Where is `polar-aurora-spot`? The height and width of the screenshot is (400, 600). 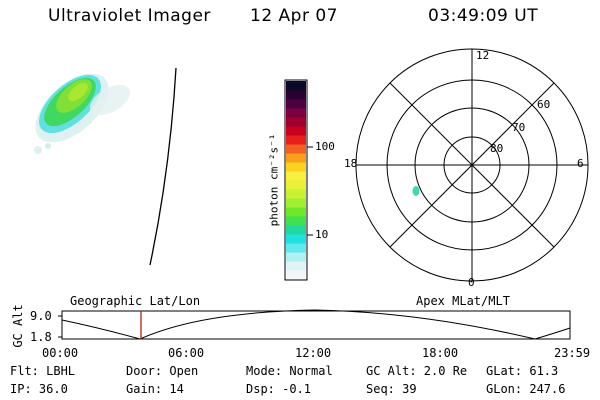
polar-aurora-spot is located at coordinates (416, 191).